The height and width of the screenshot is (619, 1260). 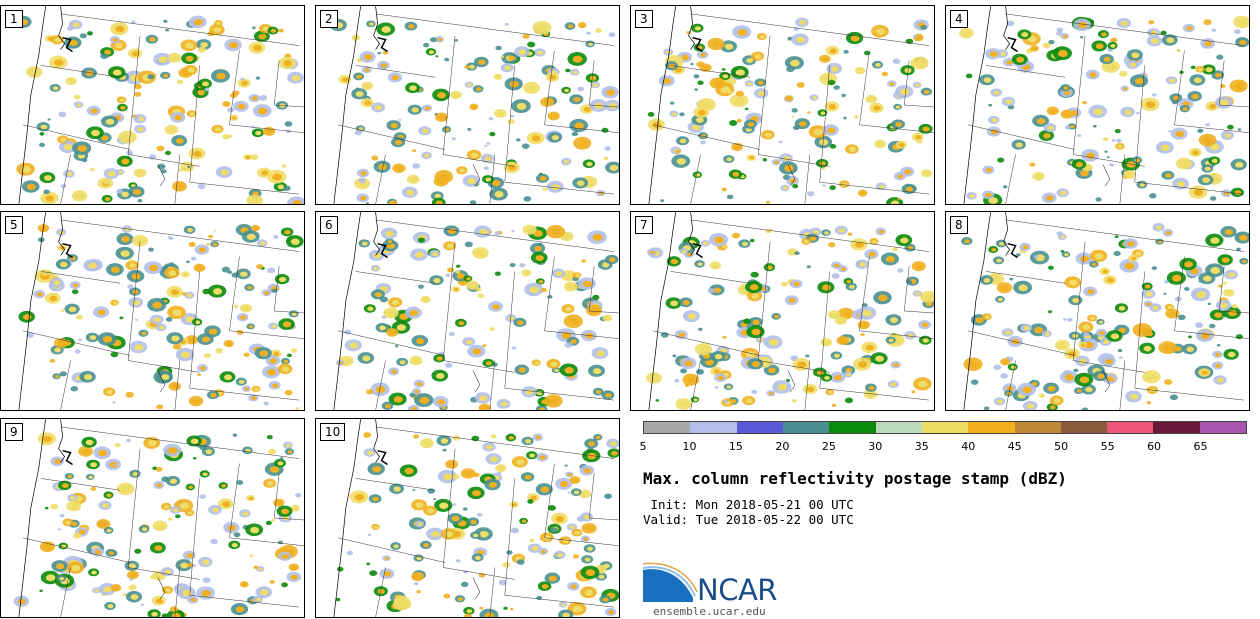 What do you see at coordinates (670, 582) in the screenshot?
I see `ncar-logo-icon` at bounding box center [670, 582].